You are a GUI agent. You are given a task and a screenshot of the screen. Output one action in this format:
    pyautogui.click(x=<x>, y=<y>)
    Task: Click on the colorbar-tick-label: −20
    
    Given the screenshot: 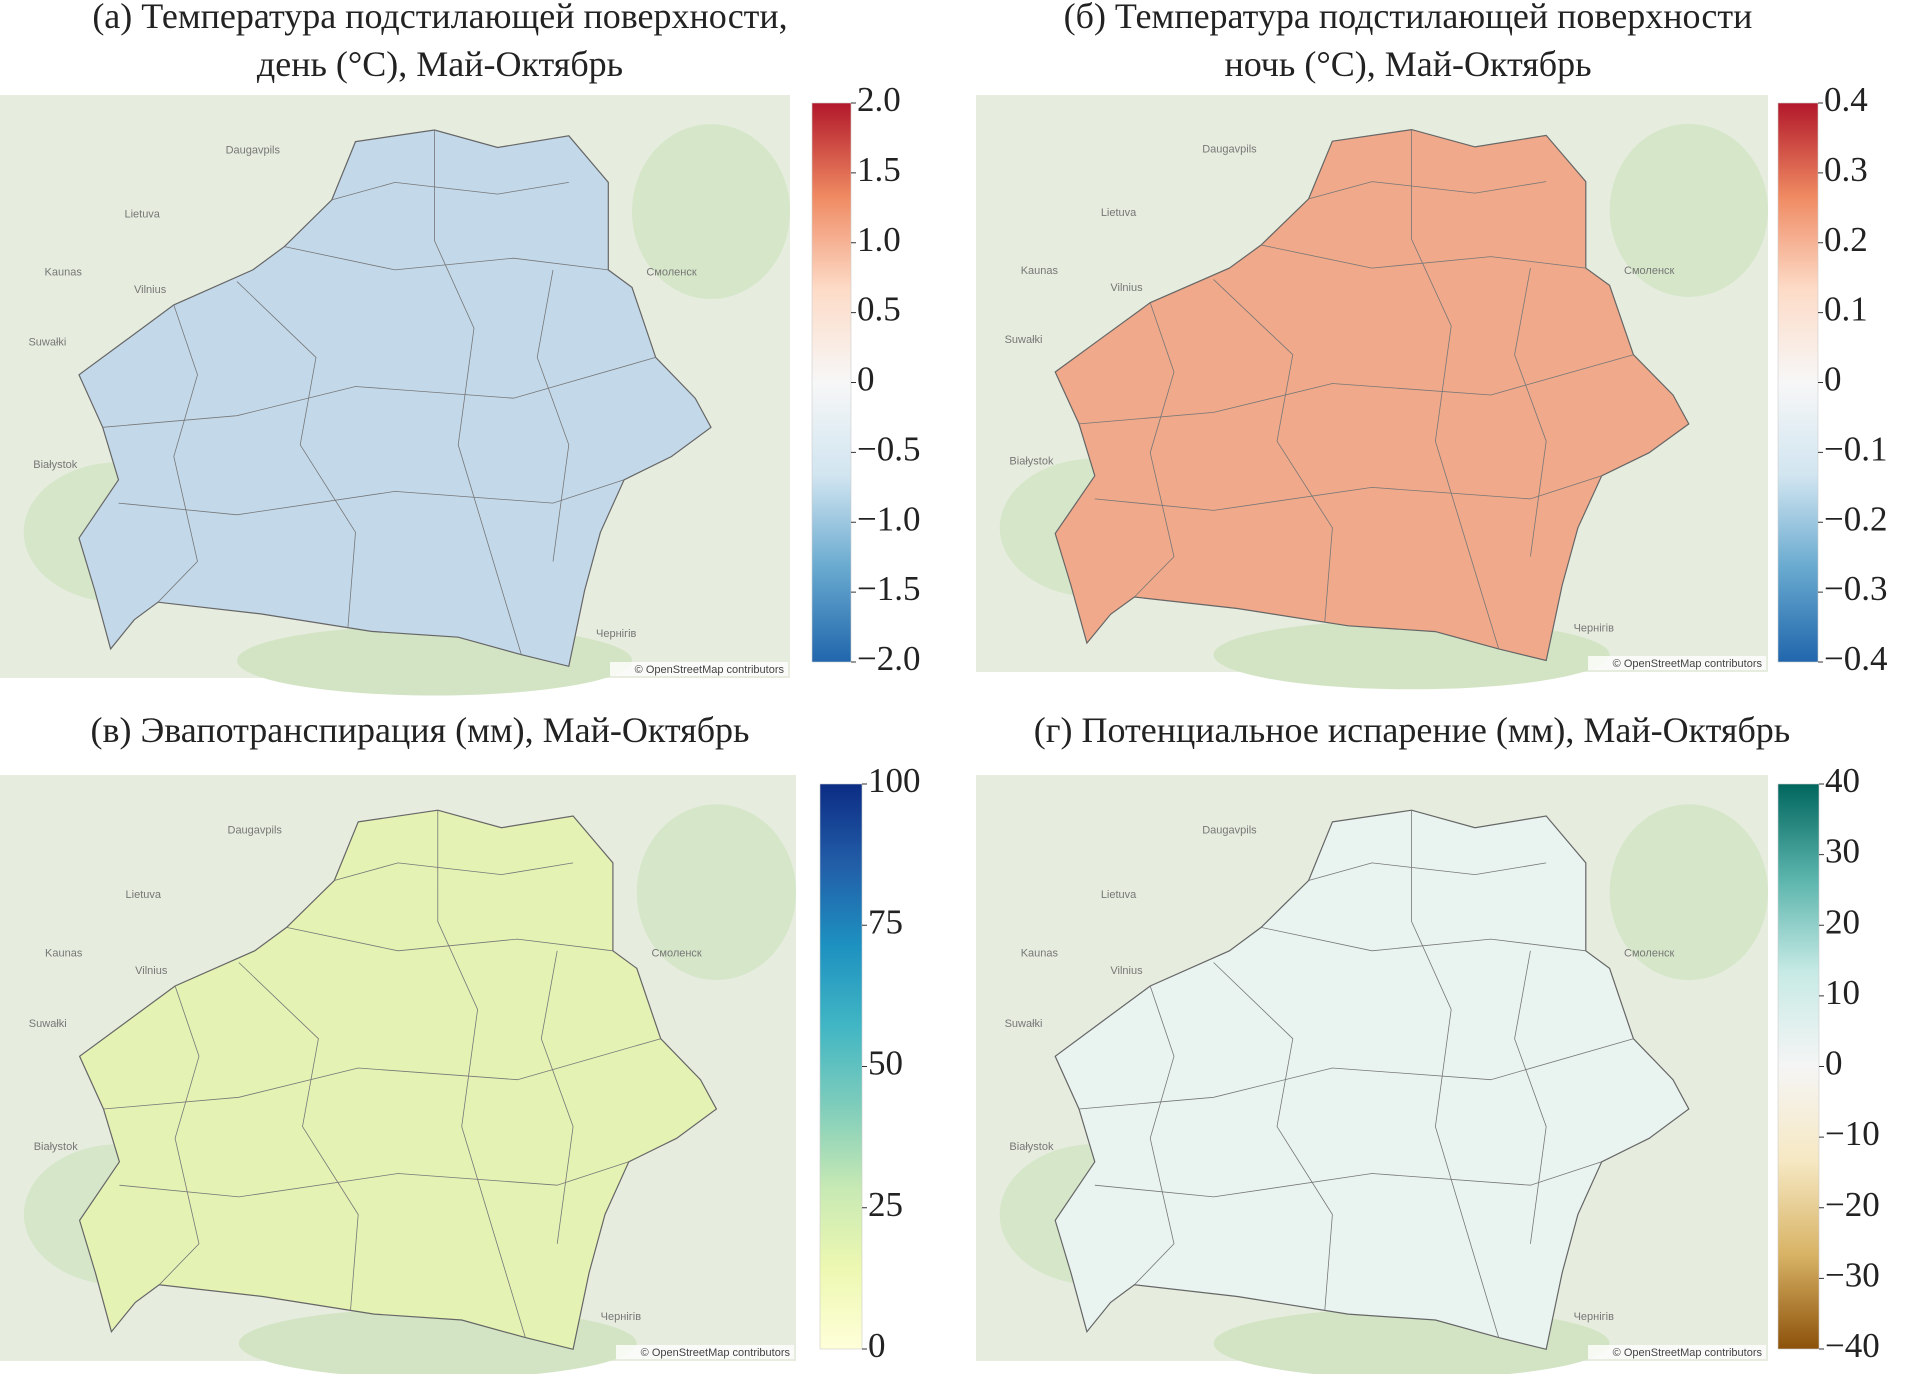 What is the action you would take?
    pyautogui.click(x=1852, y=1204)
    